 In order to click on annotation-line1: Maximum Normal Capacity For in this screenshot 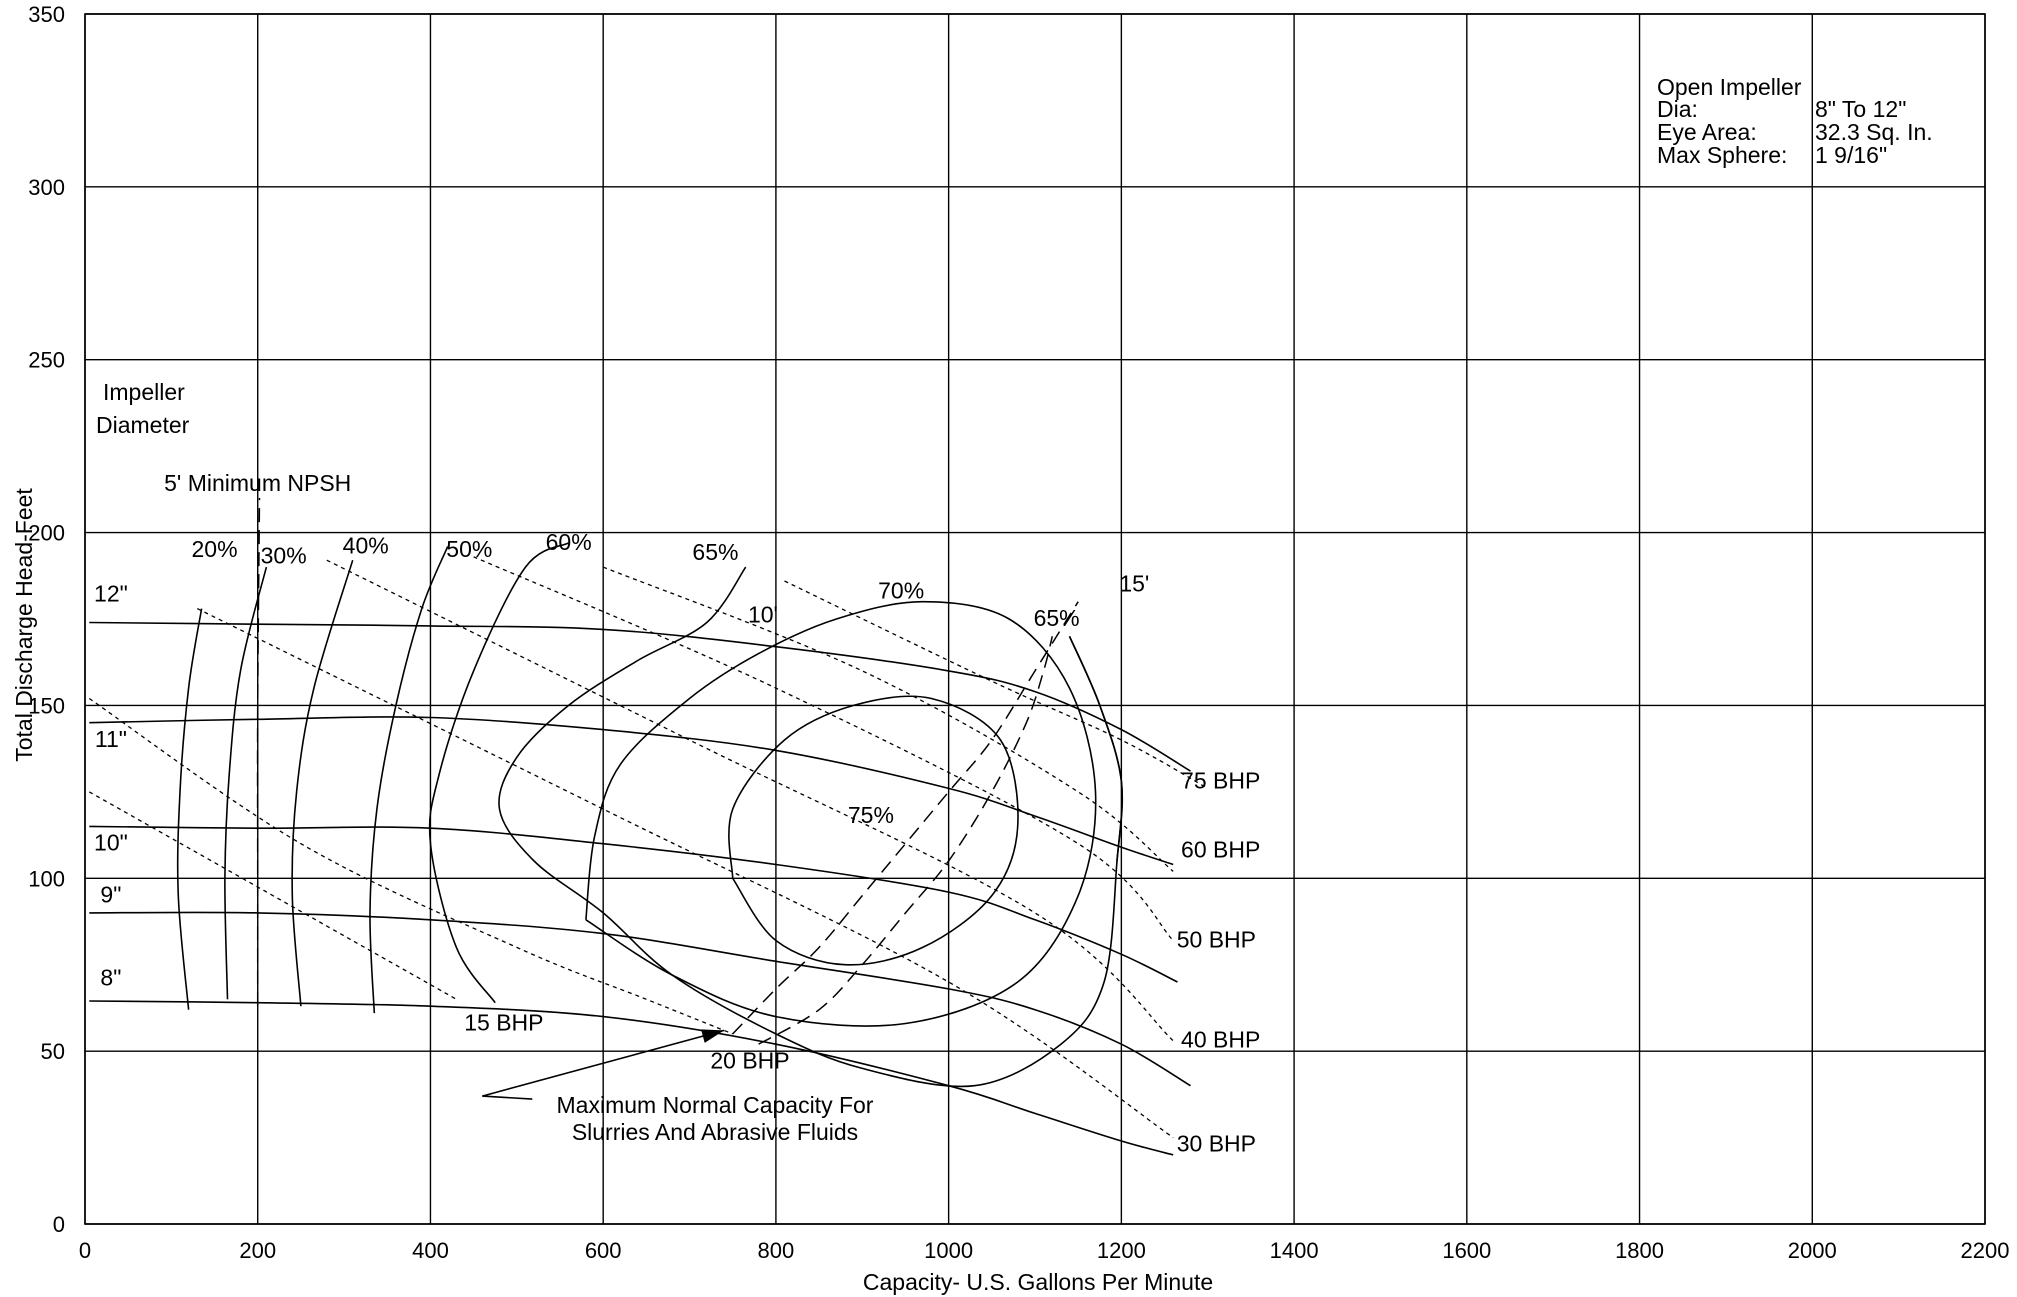, I will do `click(715, 1105)`.